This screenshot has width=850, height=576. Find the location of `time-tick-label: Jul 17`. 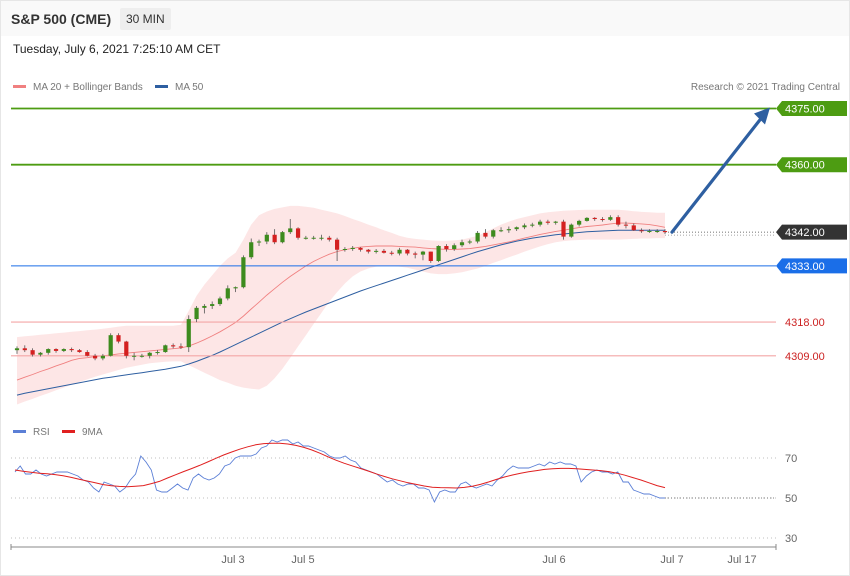

time-tick-label: Jul 17 is located at coordinates (741, 560).